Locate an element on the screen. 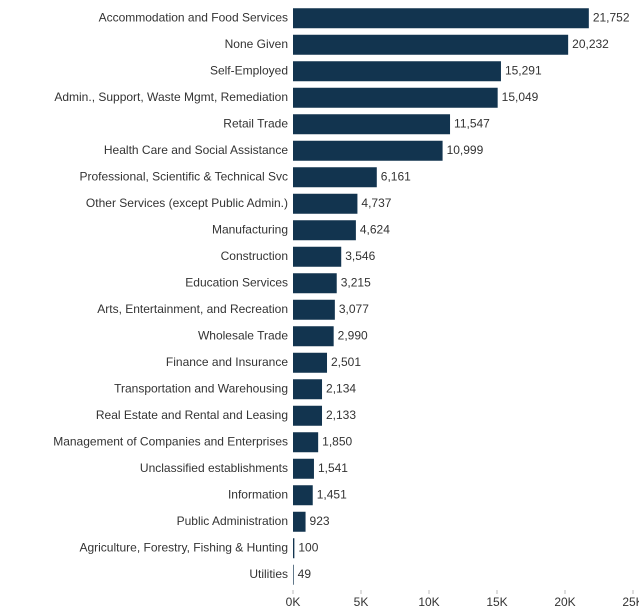  value-label: 3,077 is located at coordinates (354, 309).